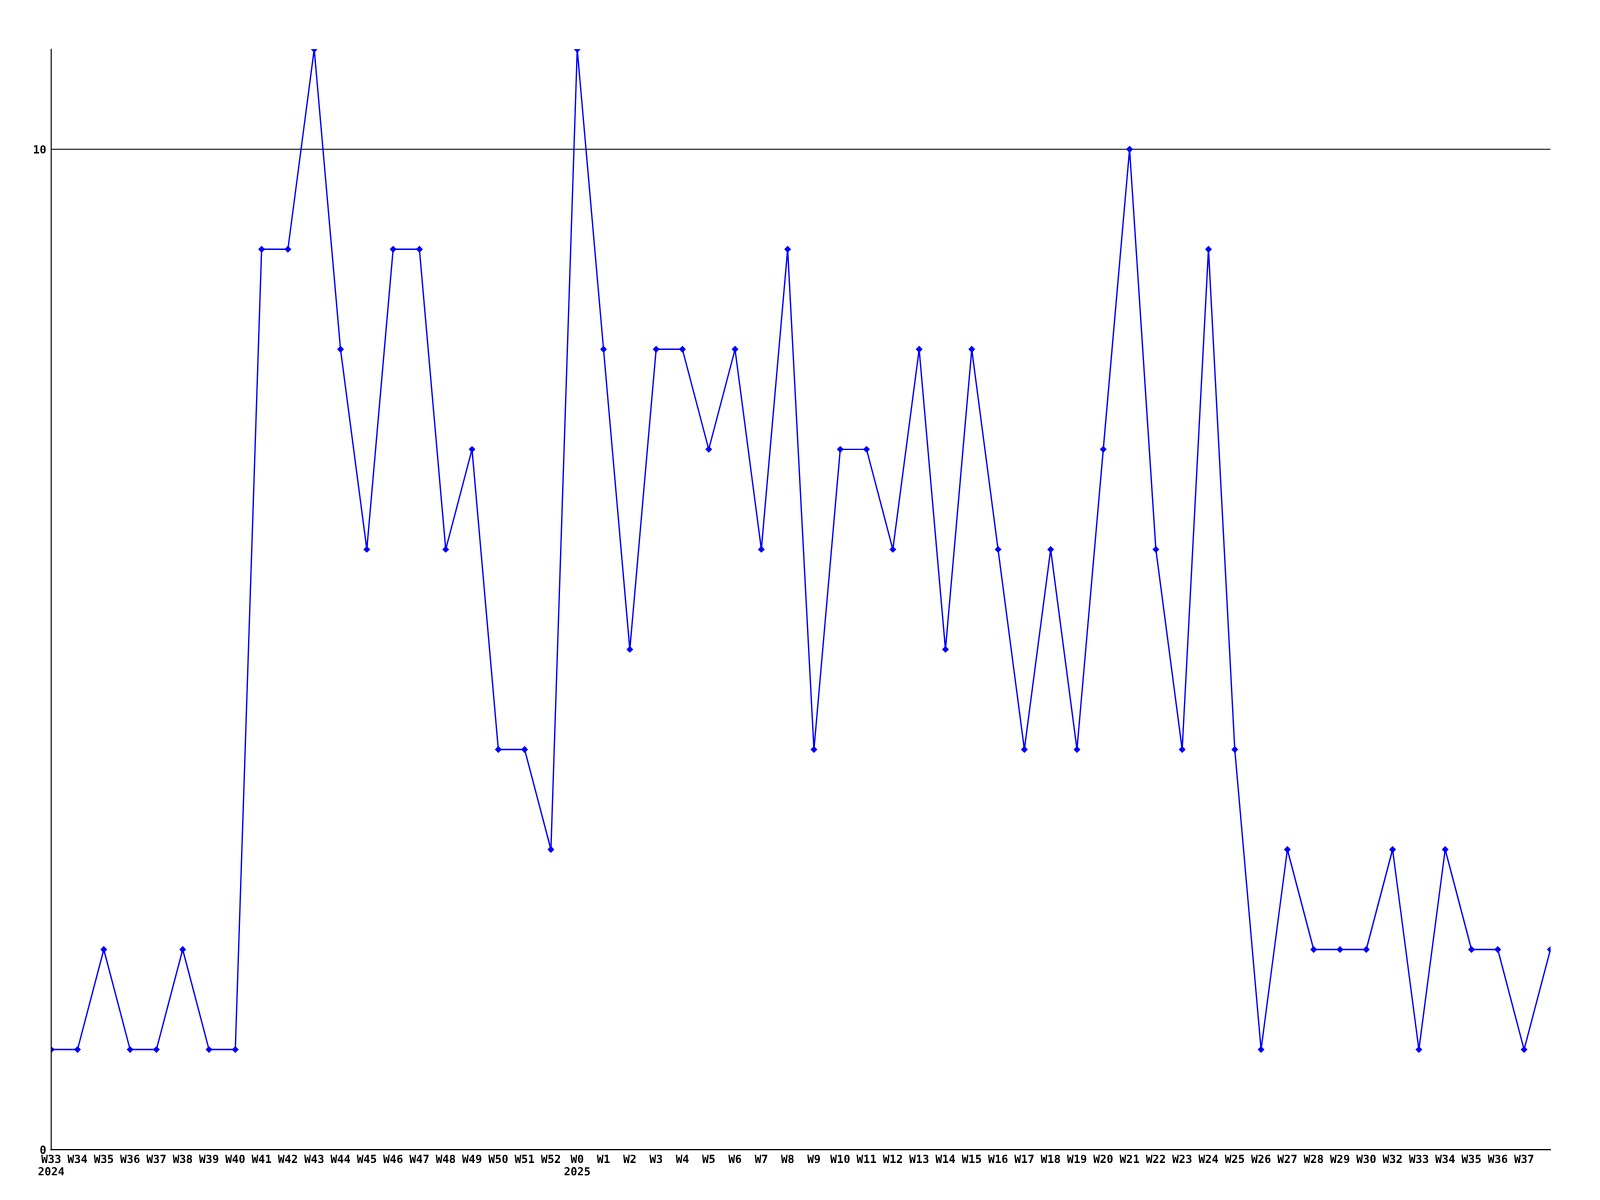  Describe the element at coordinates (840, 1159) in the screenshot. I see `x-tick-label: W10` at that location.